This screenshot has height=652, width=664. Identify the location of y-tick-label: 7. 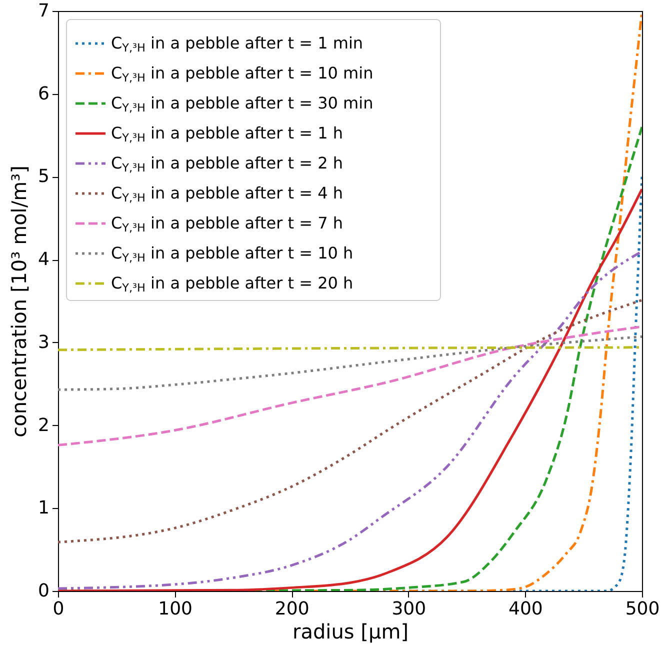
(44, 11).